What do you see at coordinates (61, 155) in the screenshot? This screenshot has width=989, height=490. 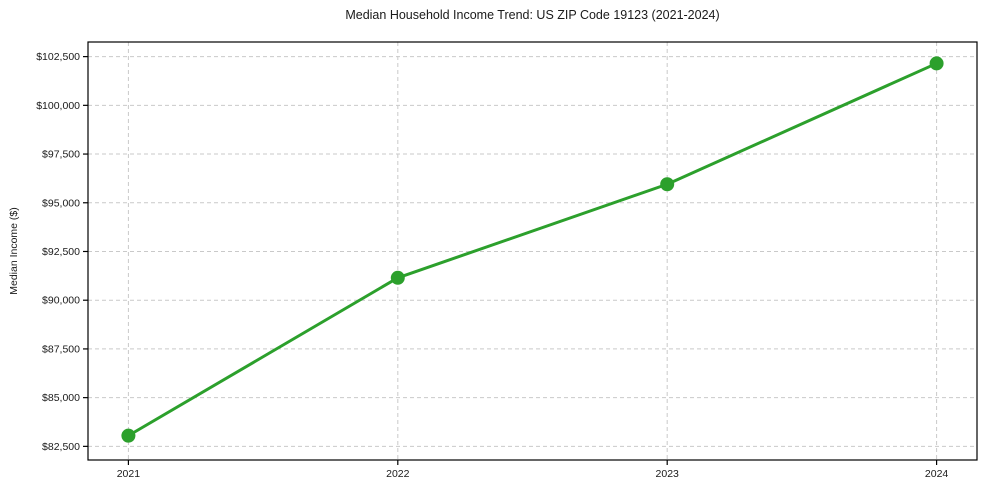 I see `y-tick-label: $97,500` at bounding box center [61, 155].